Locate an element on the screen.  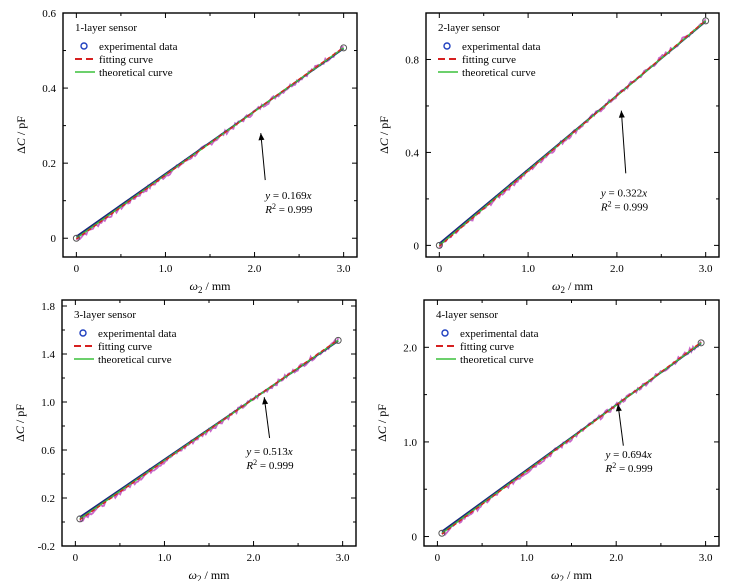
y-axis-delta: Δ is located at coordinates (382, 438).